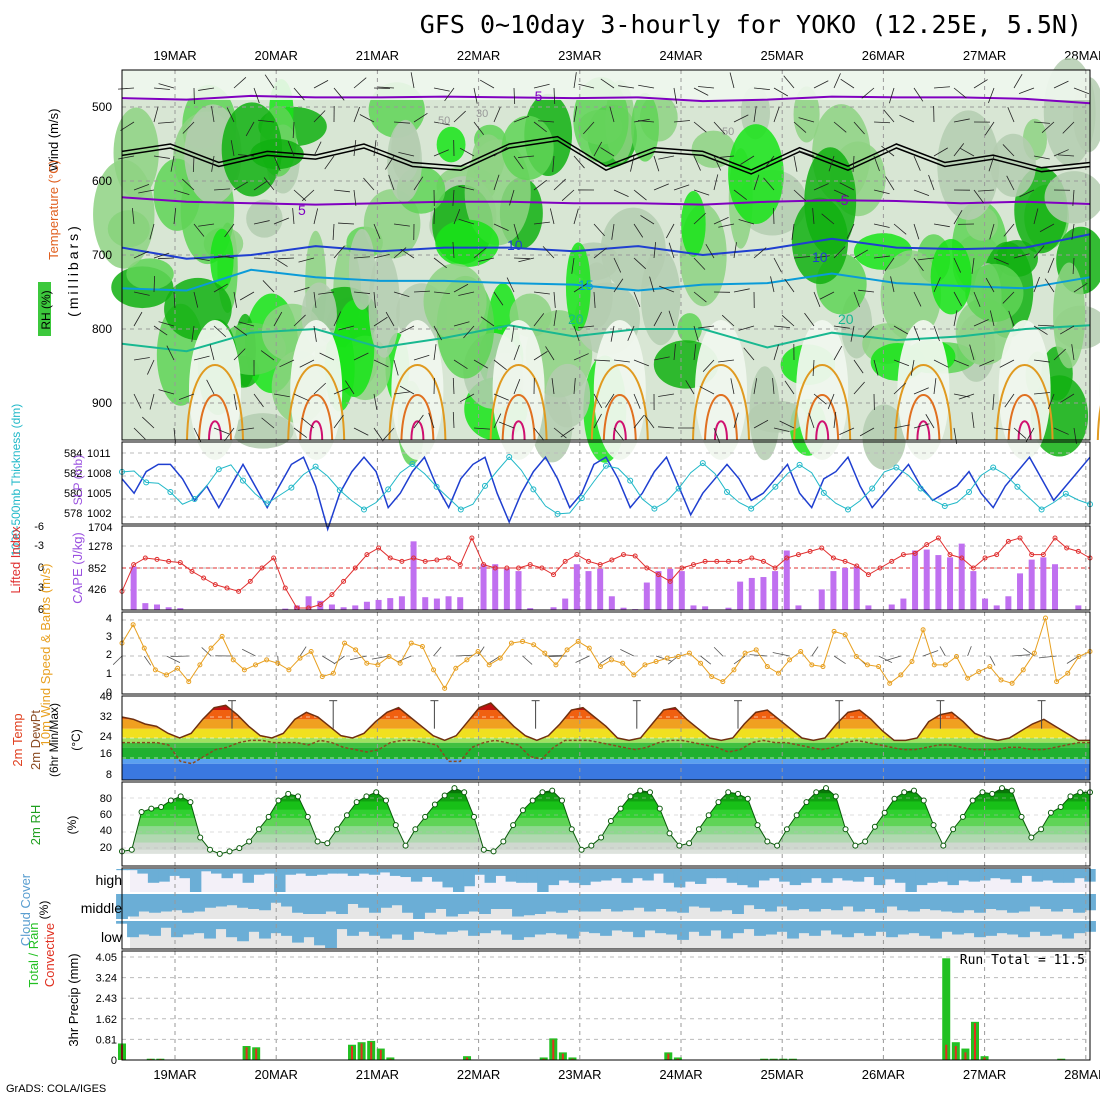 The height and width of the screenshot is (1100, 1100). I want to click on temp-tick: 24, so click(106, 737).